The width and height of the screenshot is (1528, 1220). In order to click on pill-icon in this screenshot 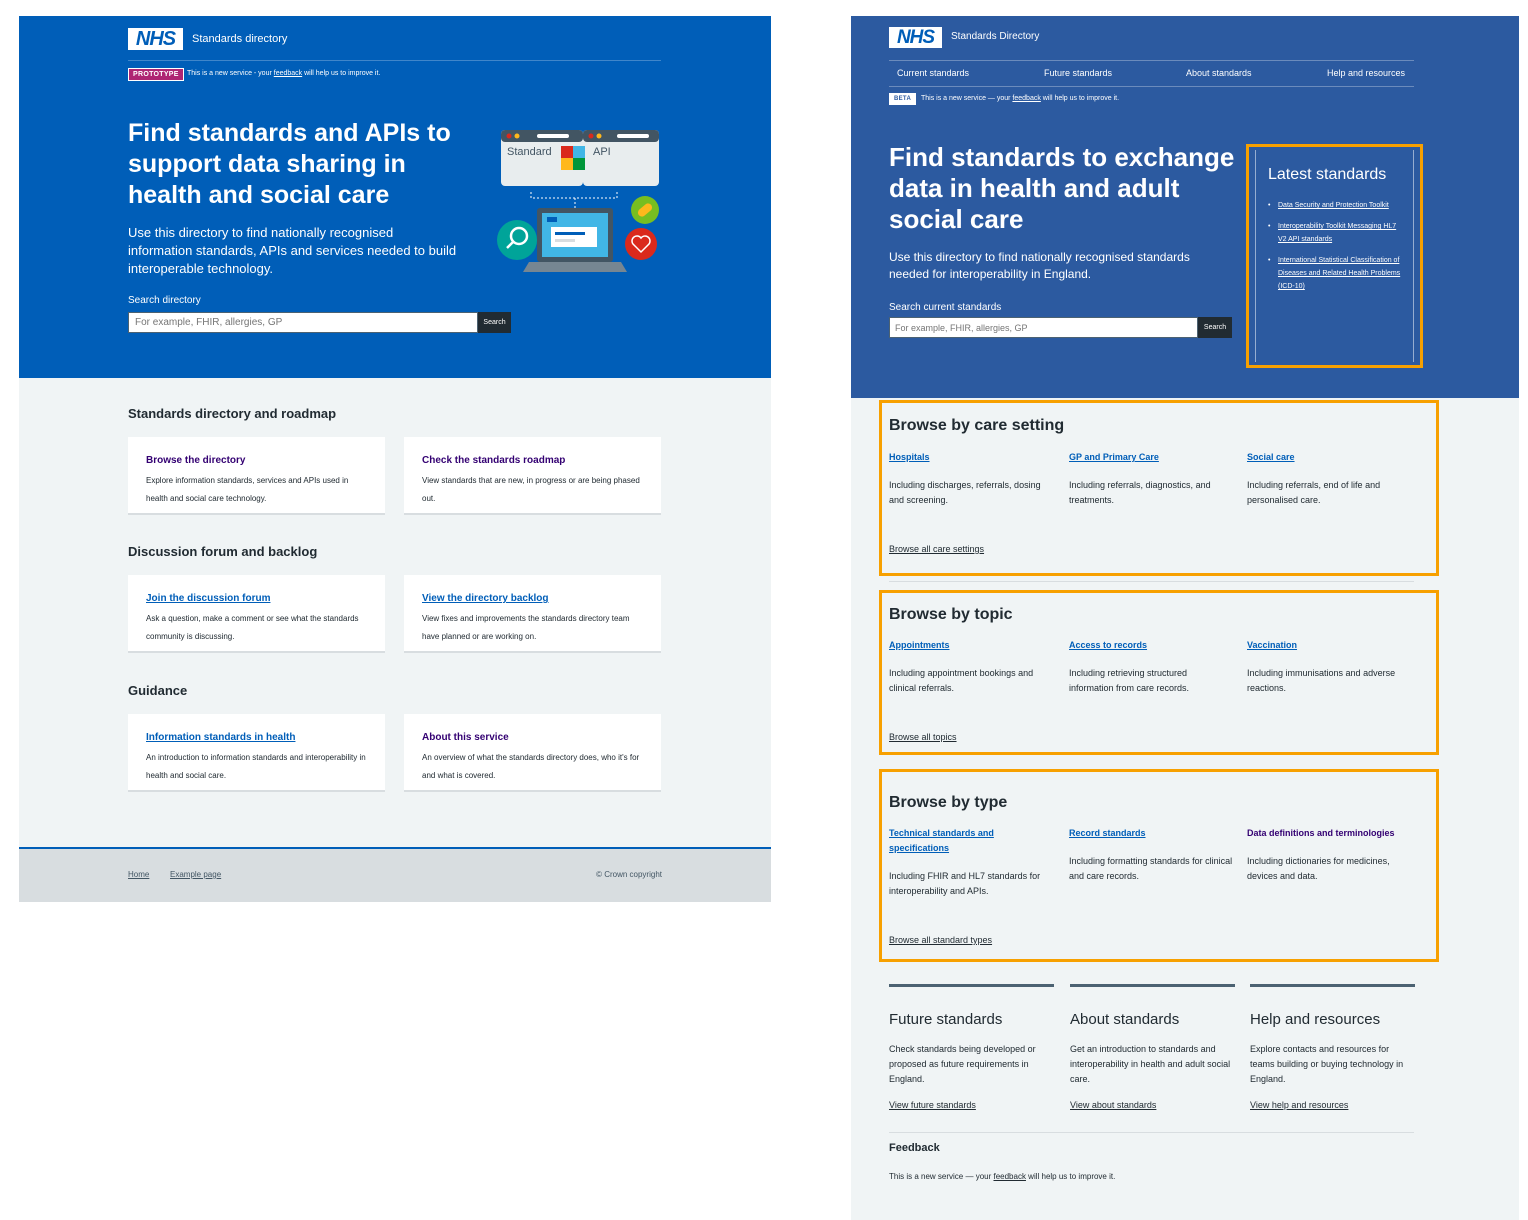, I will do `click(645, 210)`.